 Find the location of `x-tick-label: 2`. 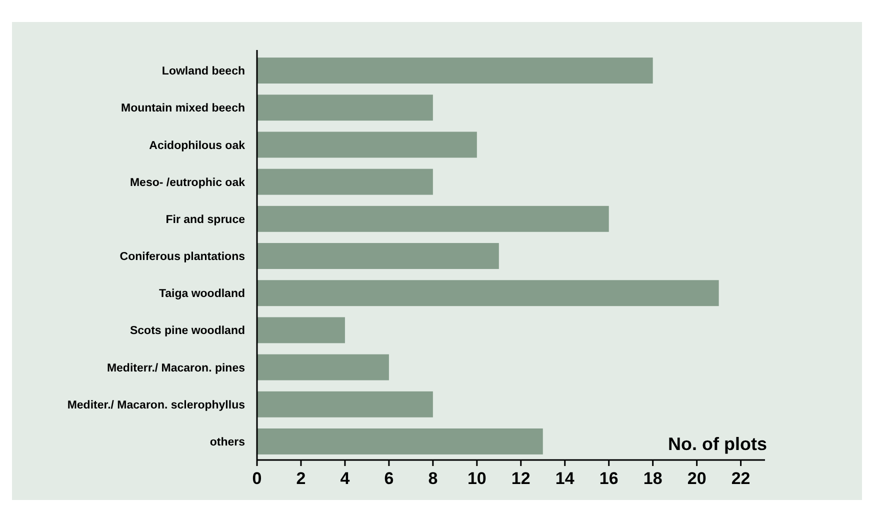

x-tick-label: 2 is located at coordinates (301, 478).